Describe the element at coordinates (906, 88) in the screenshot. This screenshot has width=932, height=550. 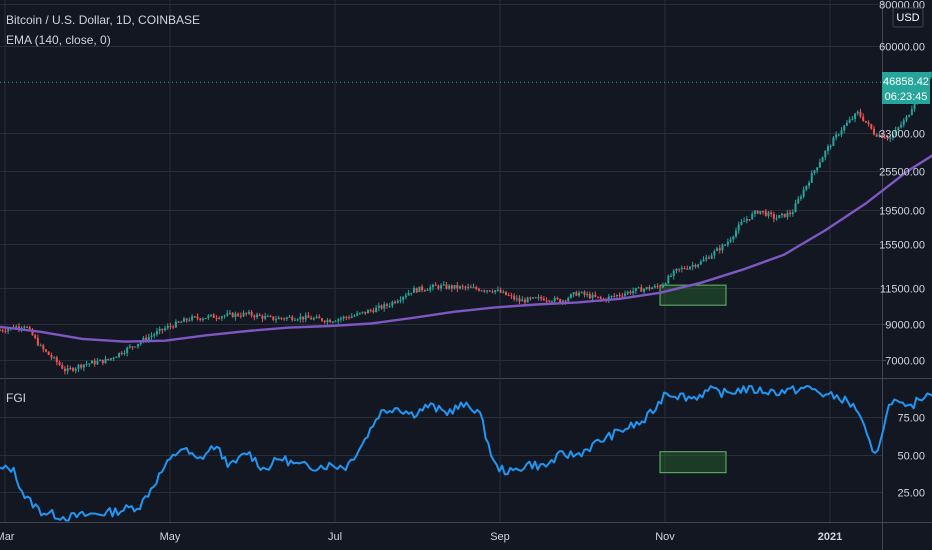
I see `price-badge` at that location.